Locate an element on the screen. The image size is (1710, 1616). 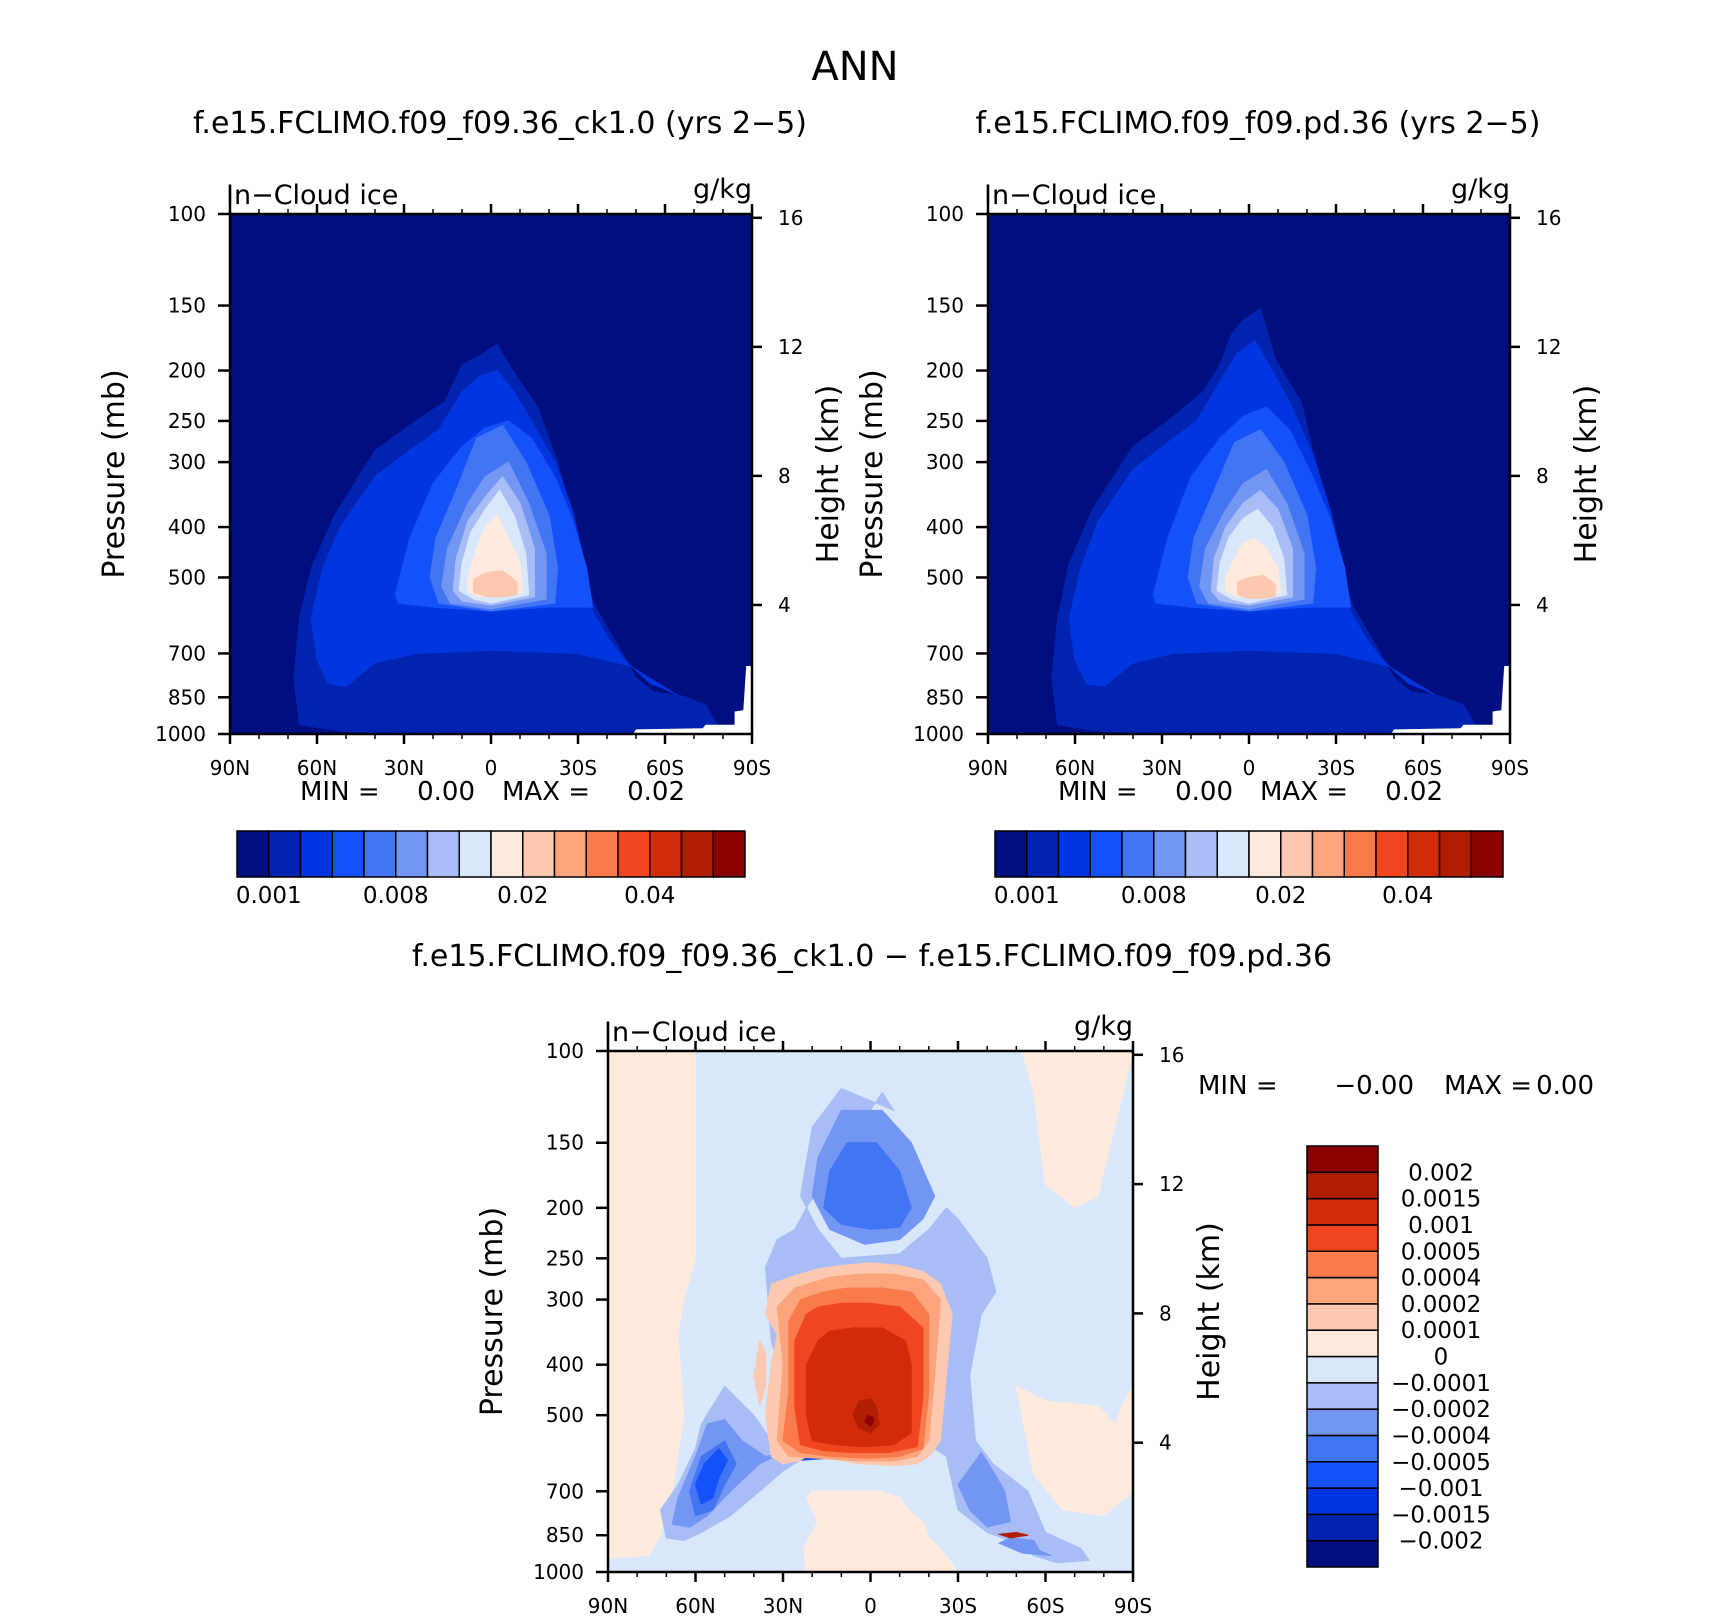
colorbar-label: −0.0004 is located at coordinates (1441, 1436).